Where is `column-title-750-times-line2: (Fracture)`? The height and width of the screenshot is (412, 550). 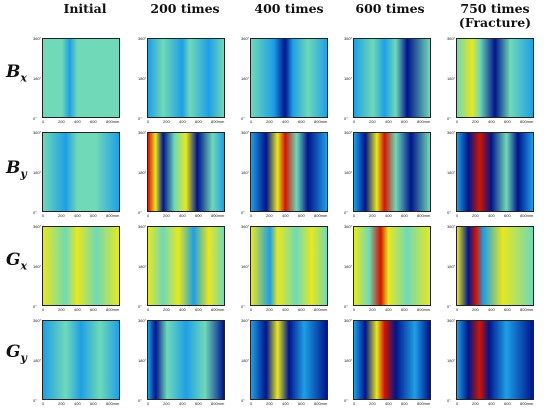
column-title-750-times-line2: (Fracture) is located at coordinates (495, 22).